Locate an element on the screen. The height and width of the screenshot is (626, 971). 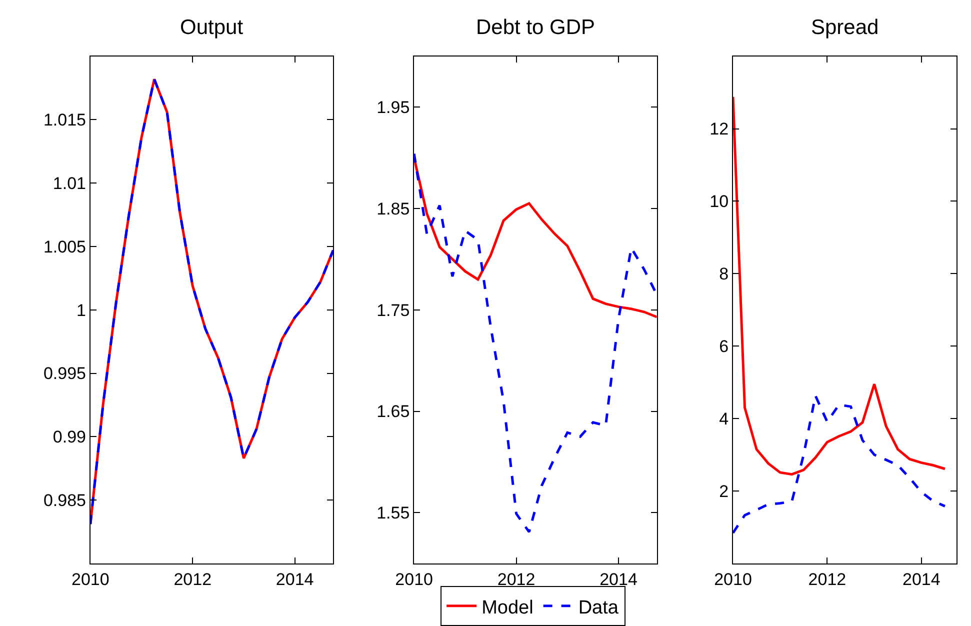
y-tick-label: 1.75 is located at coordinates (393, 310).